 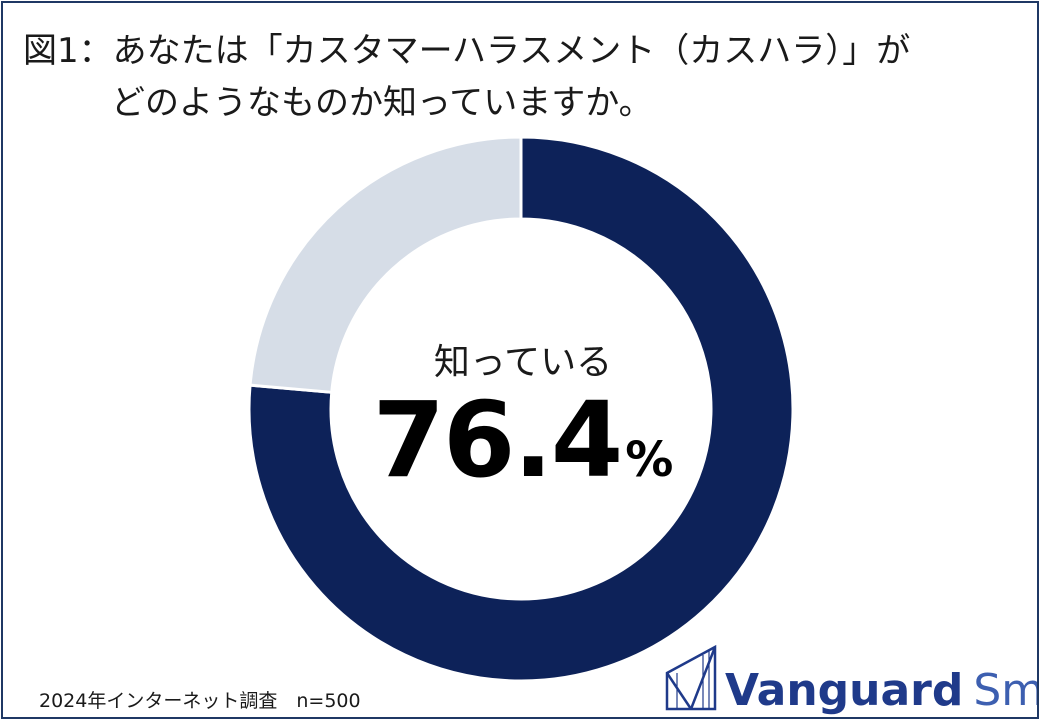 What do you see at coordinates (1006, 690) in the screenshot?
I see `logo-brand-secondary: Smith` at bounding box center [1006, 690].